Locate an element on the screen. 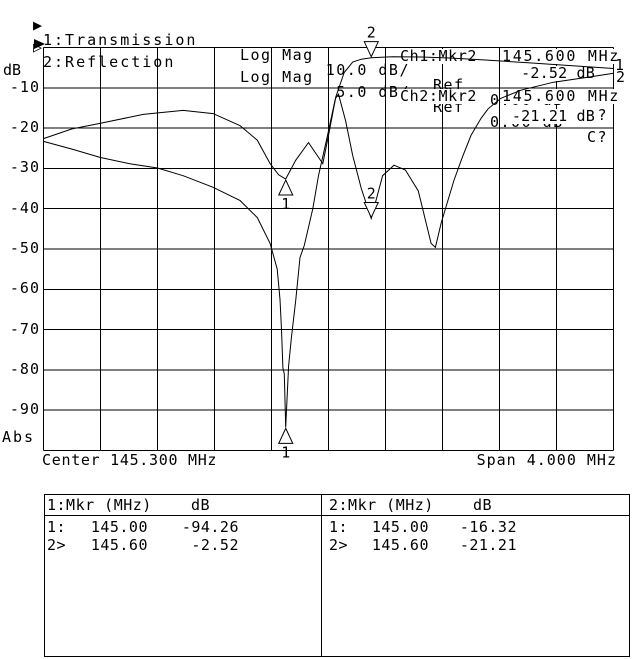 This screenshot has width=640, height=659. y-tick-label: -20 is located at coordinates (24, 127).